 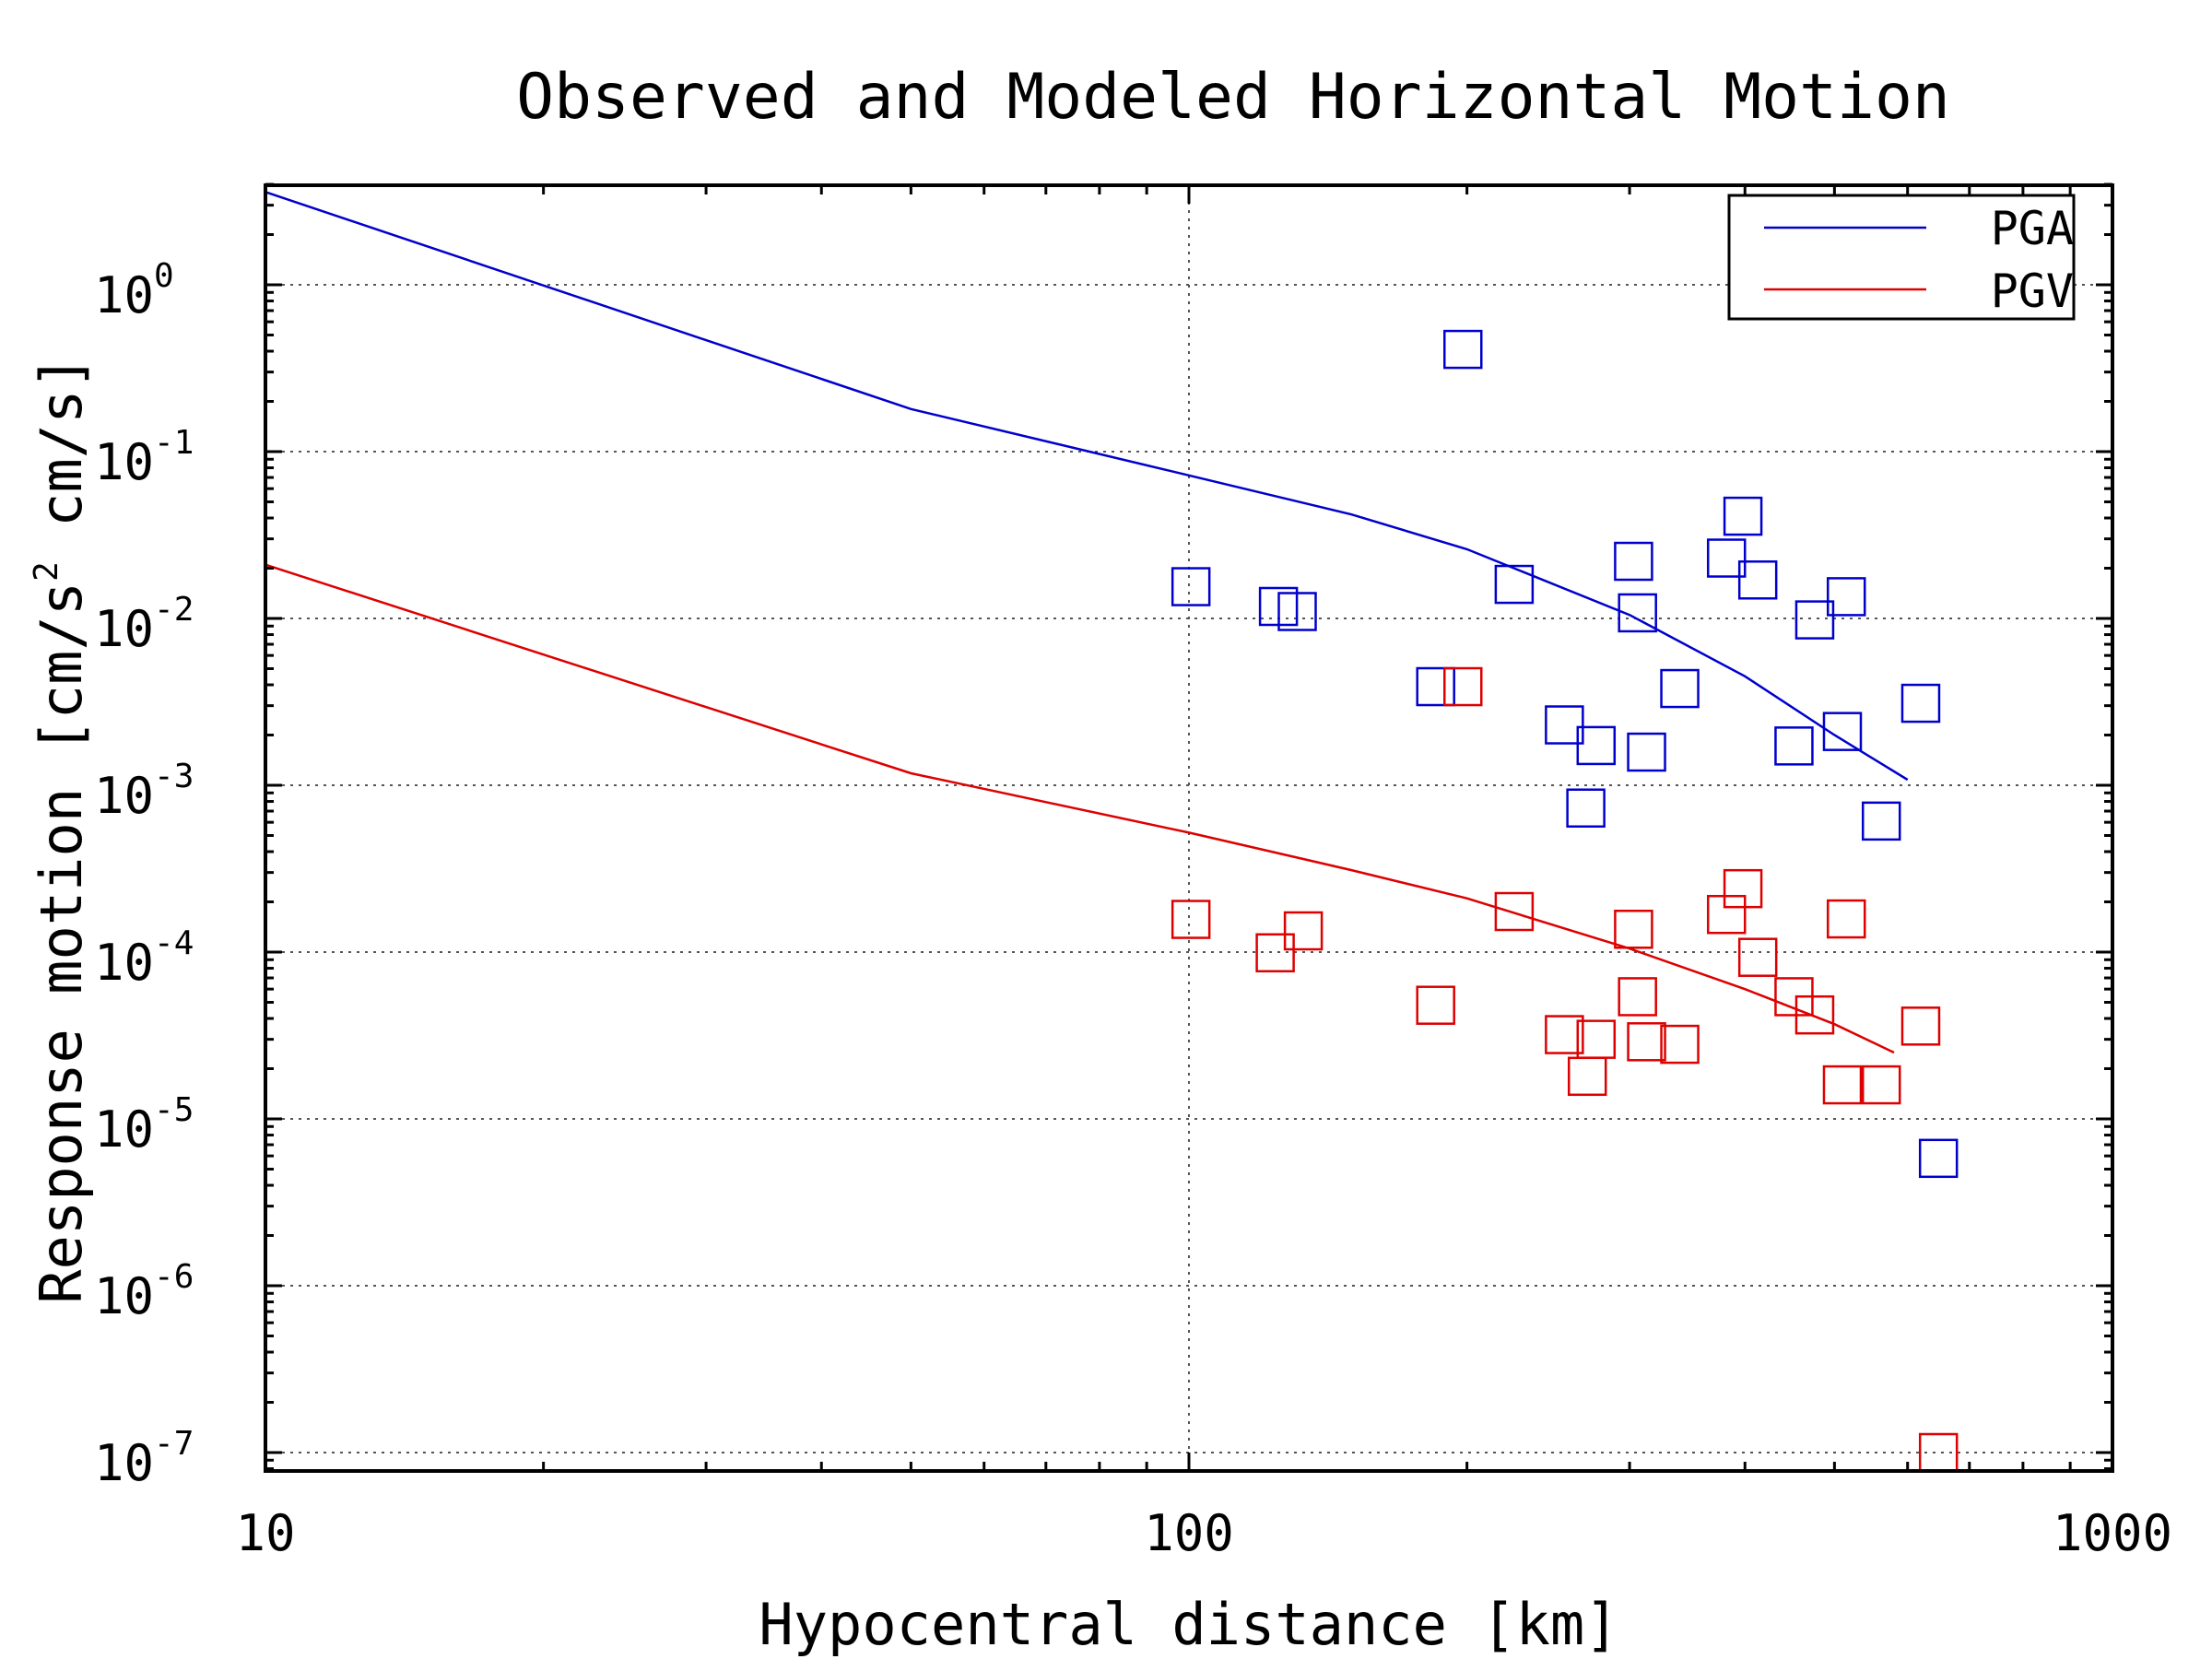 What do you see at coordinates (174, 1444) in the screenshot?
I see `y-tick-exponent: -7` at bounding box center [174, 1444].